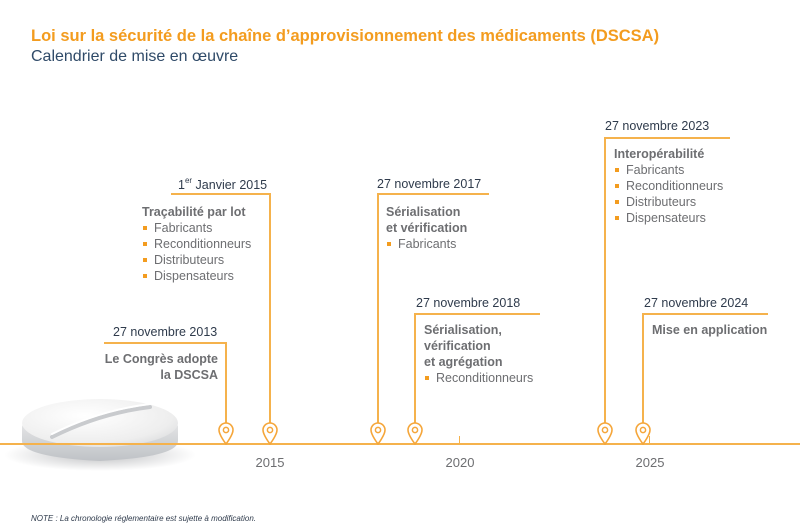 The height and width of the screenshot is (530, 800). I want to click on date-rule-2023, so click(667, 138).